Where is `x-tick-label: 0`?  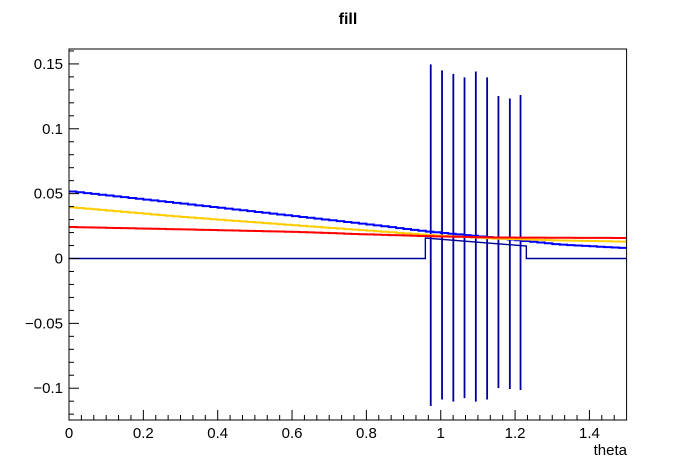 x-tick-label: 0 is located at coordinates (69, 433).